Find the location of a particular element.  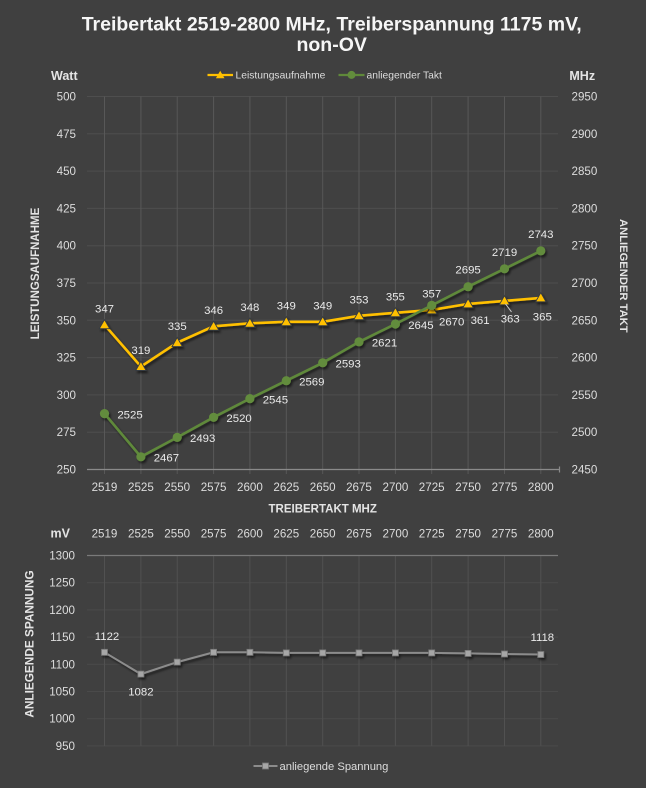

svg-text: 2467 is located at coordinates (166, 459).